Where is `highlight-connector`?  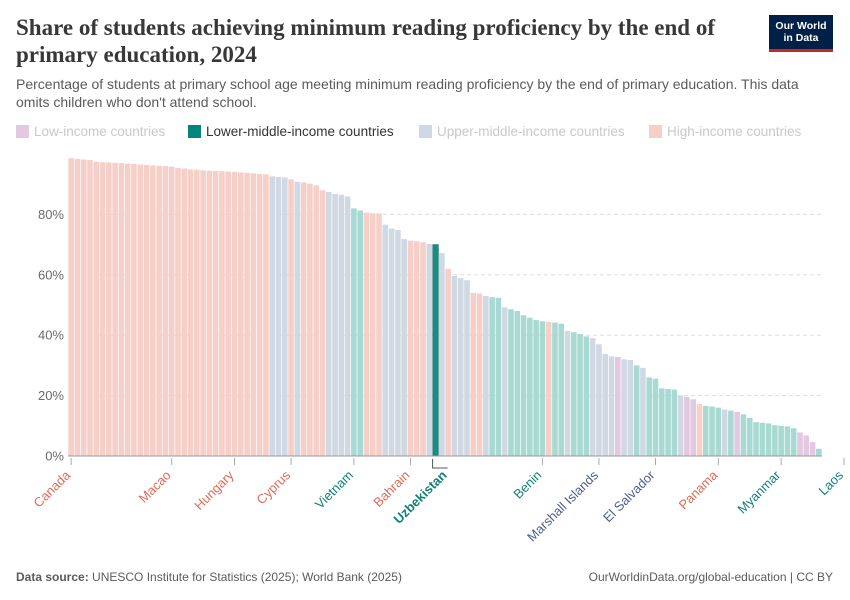
highlight-connector is located at coordinates (440, 464).